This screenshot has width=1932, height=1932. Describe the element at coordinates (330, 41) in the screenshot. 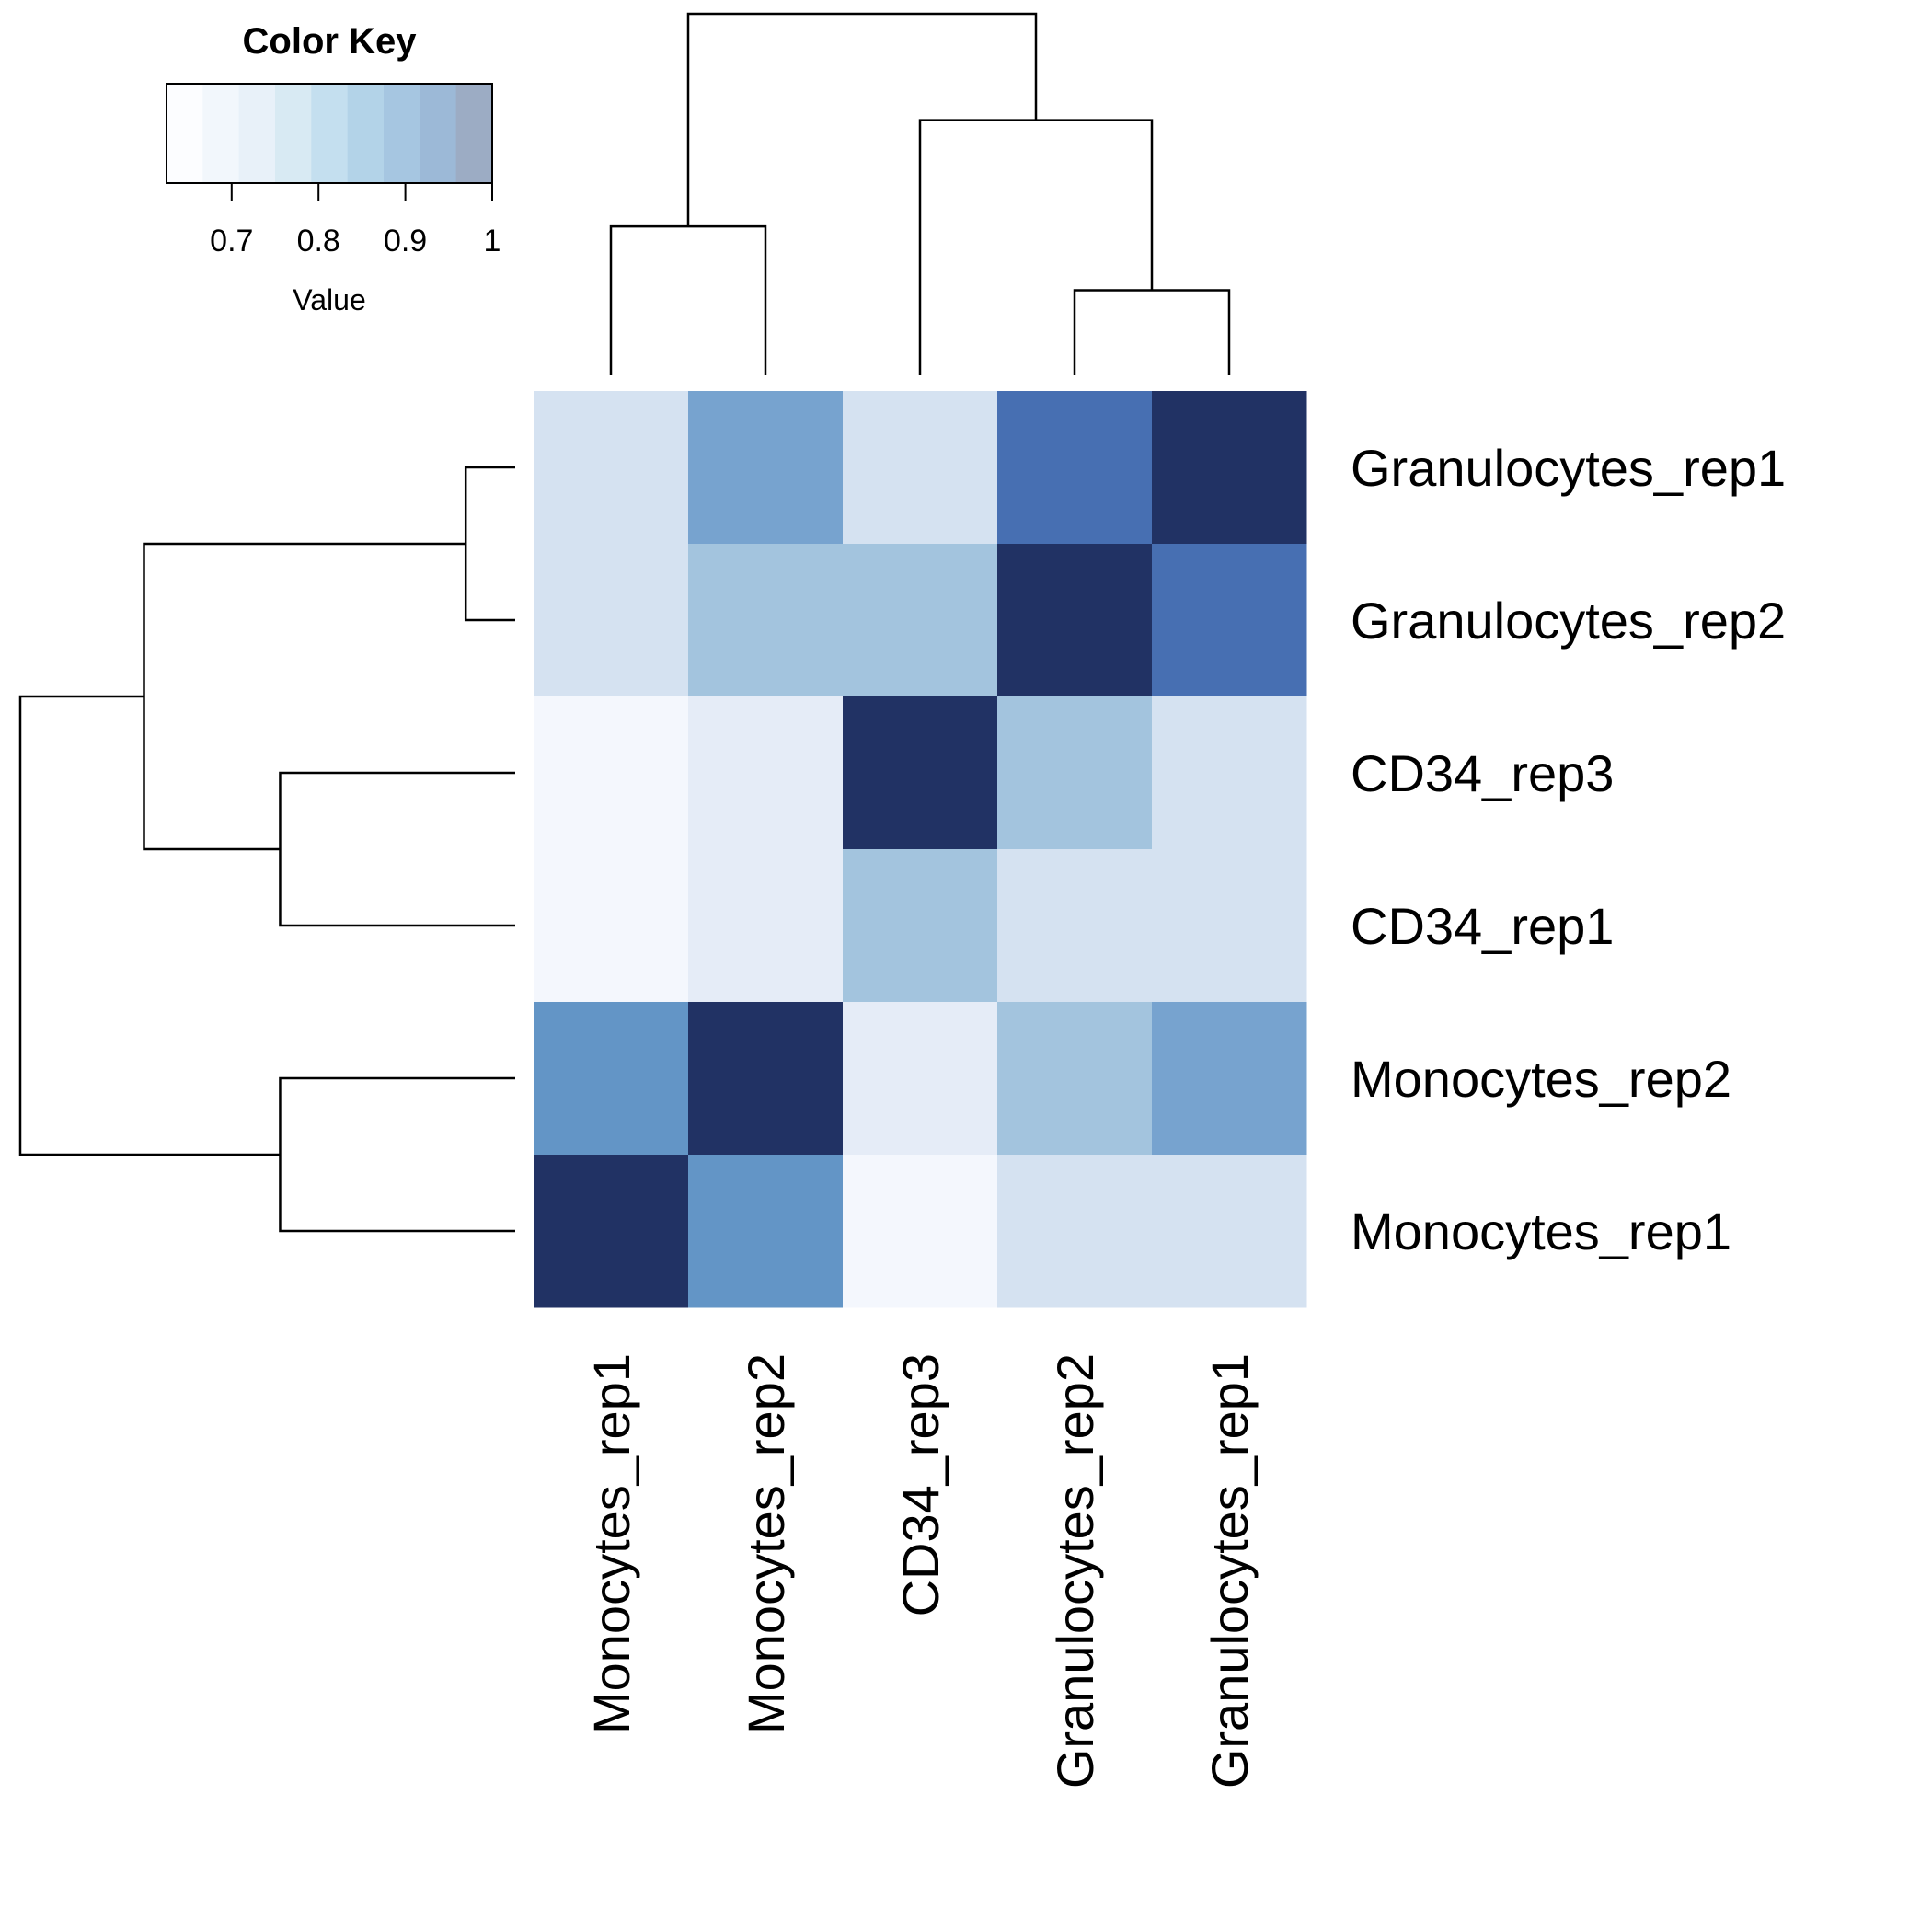

I see `color-key-title: Color Key` at that location.